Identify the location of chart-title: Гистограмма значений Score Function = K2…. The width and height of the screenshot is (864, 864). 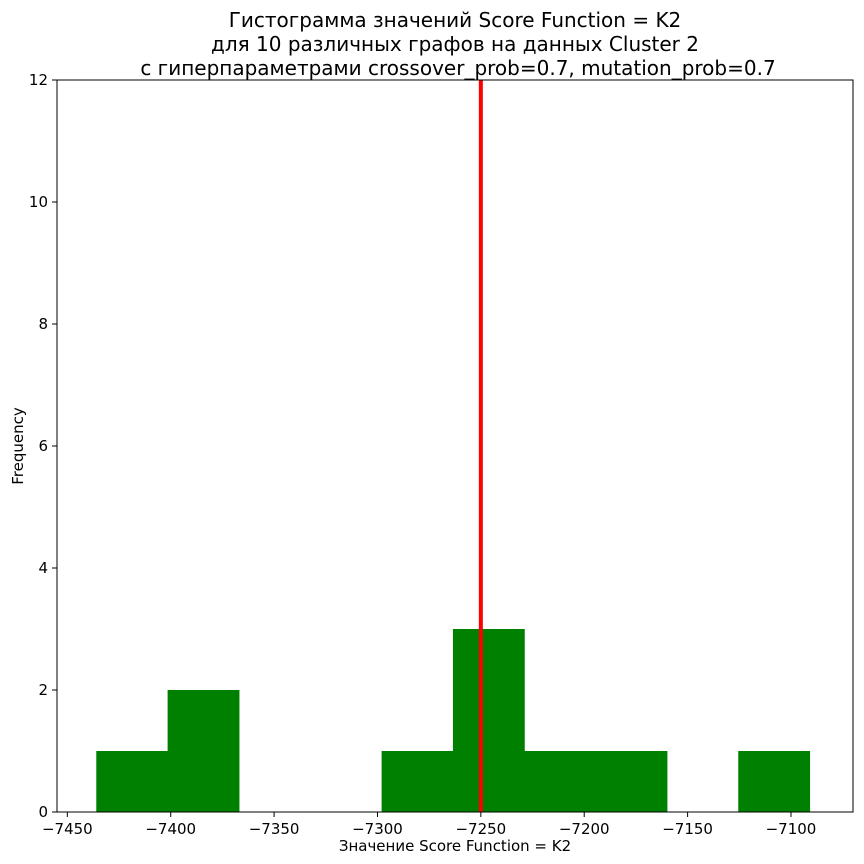
(457, 44).